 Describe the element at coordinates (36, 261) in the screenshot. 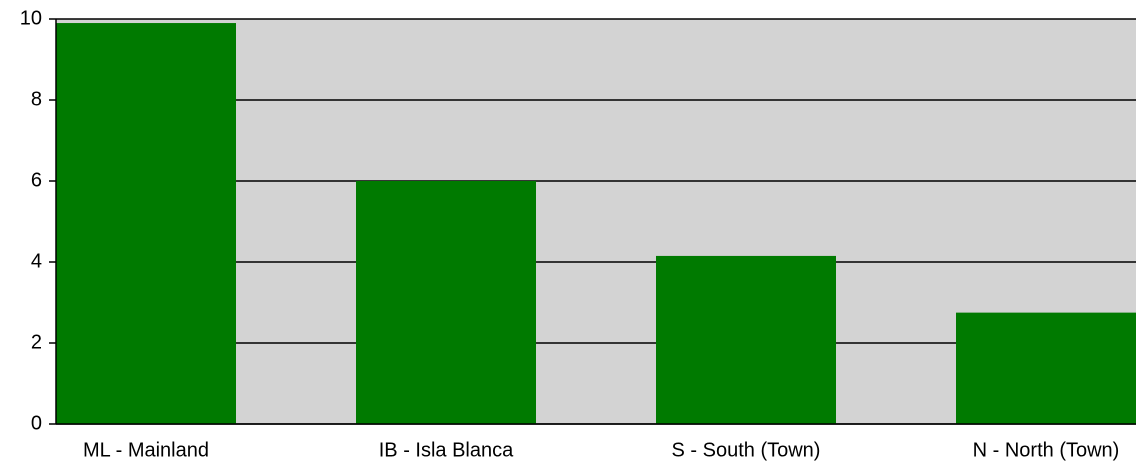

I see `y-tick-label: 4` at that location.